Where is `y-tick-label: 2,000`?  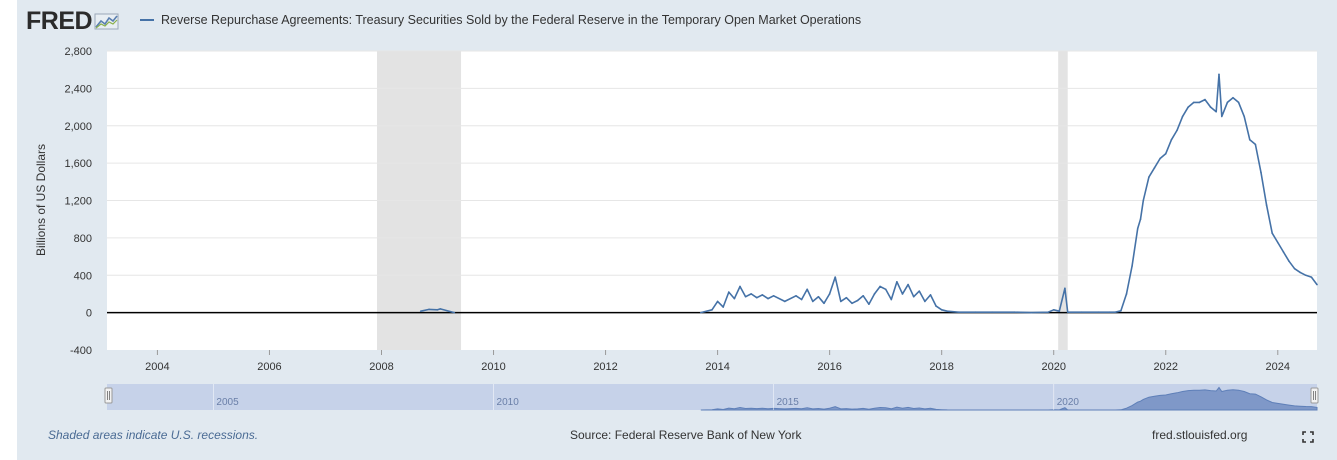 y-tick-label: 2,000 is located at coordinates (78, 127).